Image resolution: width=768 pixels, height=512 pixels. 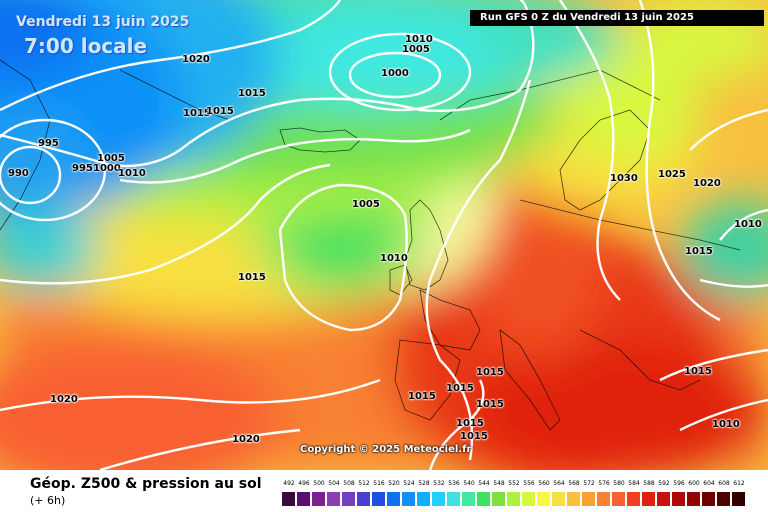 What do you see at coordinates (514, 483) in the screenshot?
I see `scale-tick-label: 552` at bounding box center [514, 483].